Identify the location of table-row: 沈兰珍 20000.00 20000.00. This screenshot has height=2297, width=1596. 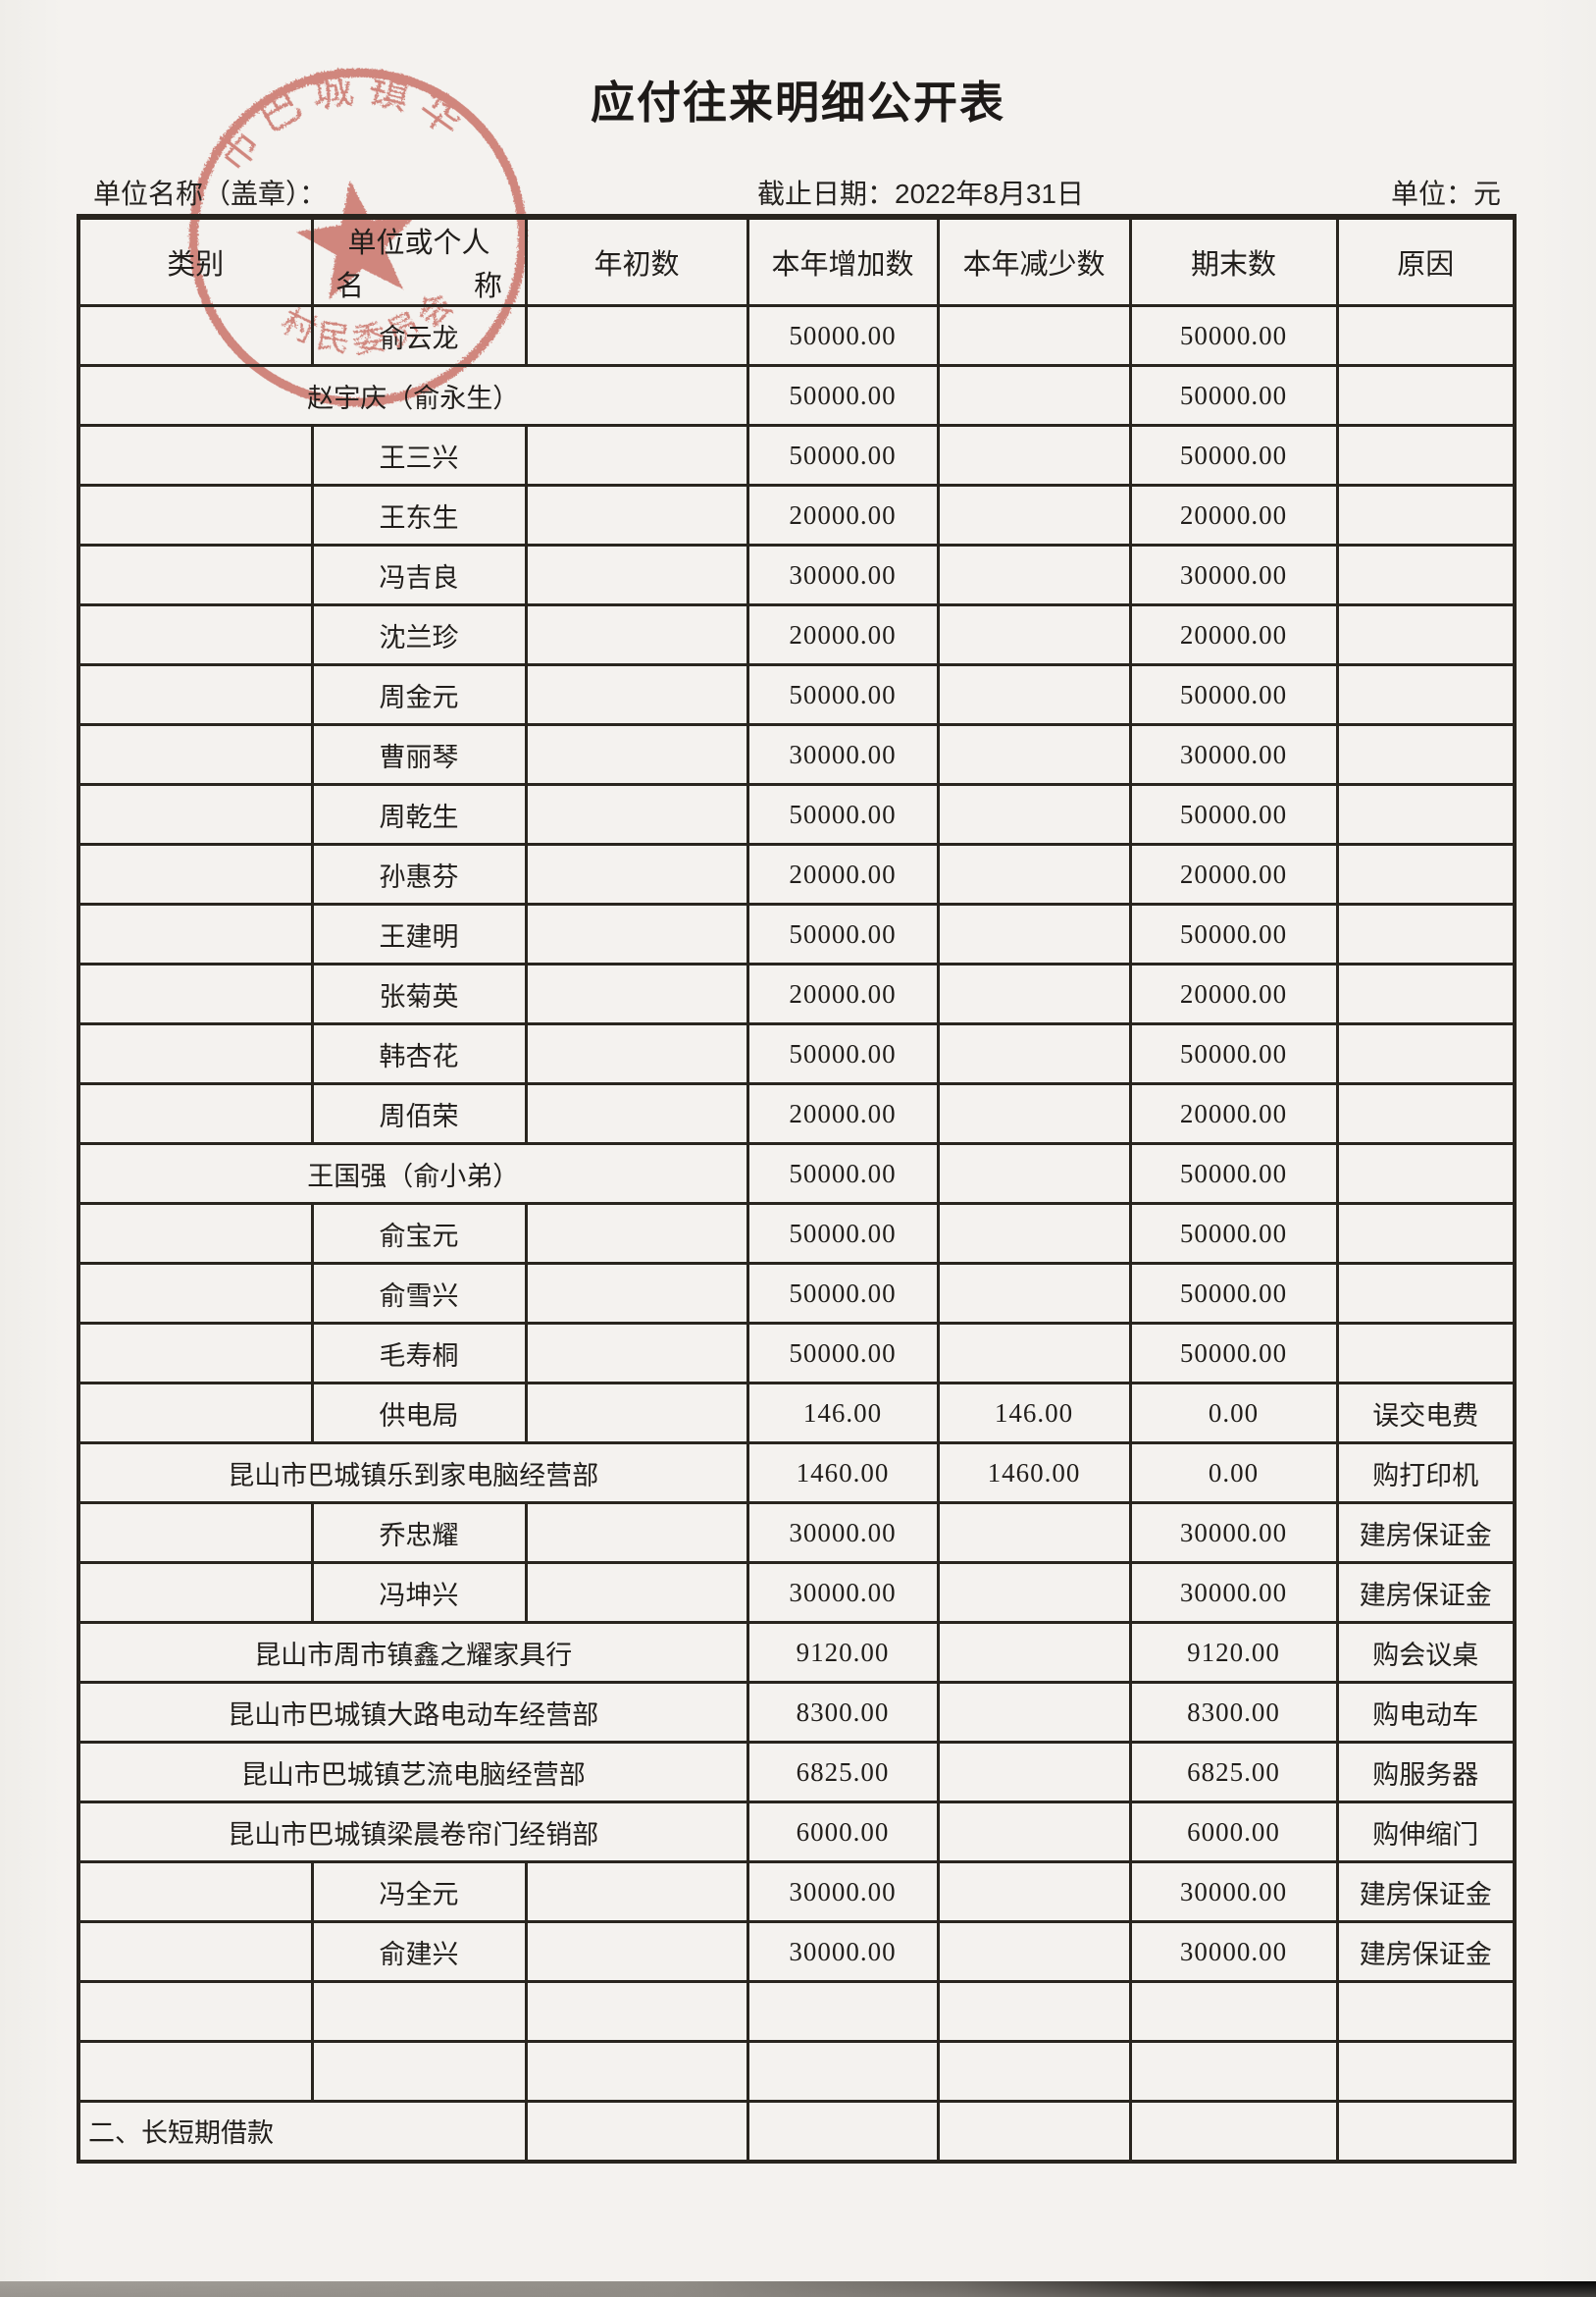
(797, 634).